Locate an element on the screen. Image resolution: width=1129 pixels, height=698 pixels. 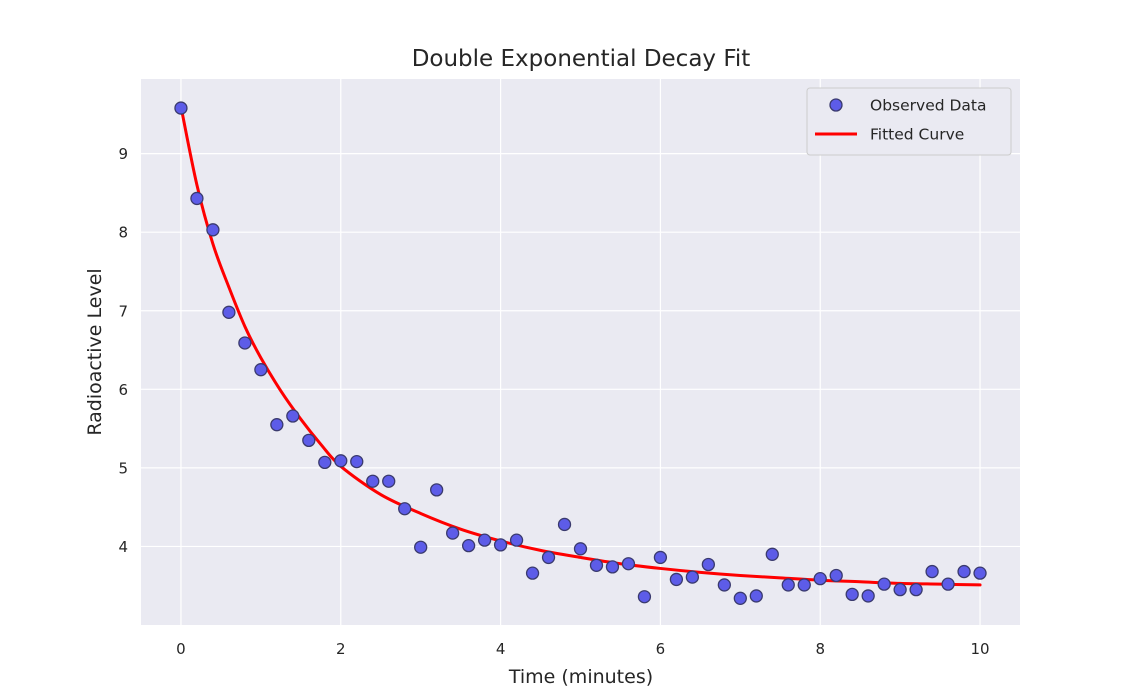
legend-label-fitted: Fitted Curve is located at coordinates (917, 135).